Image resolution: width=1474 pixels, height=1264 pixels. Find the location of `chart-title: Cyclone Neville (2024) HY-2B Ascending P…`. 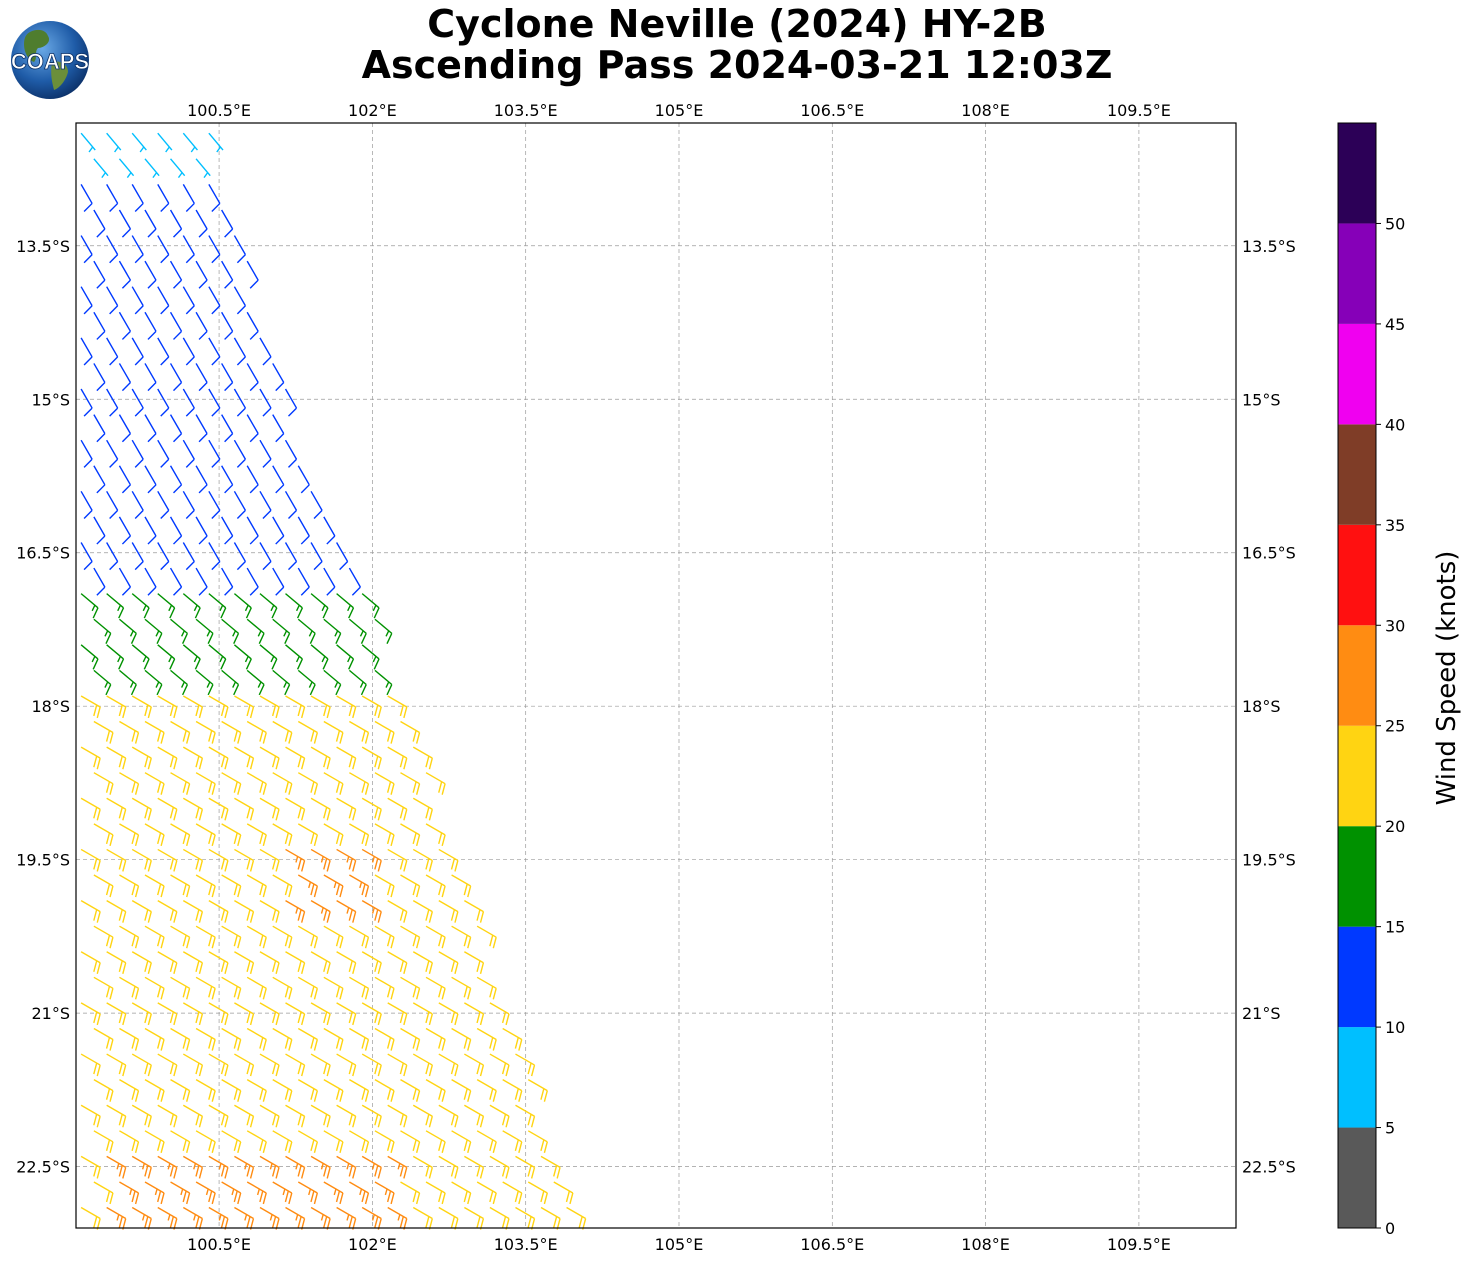

chart-title: Cyclone Neville (2024) HY-2B Ascending P… is located at coordinates (737, 45).